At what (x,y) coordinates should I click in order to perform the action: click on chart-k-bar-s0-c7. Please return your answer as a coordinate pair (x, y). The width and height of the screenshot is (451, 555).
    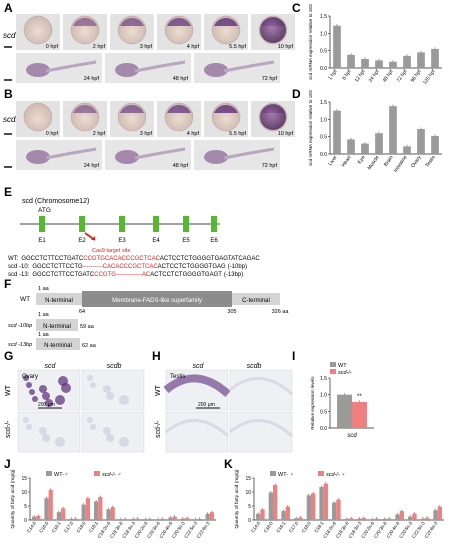
    Looking at the image, I should click on (346, 519).